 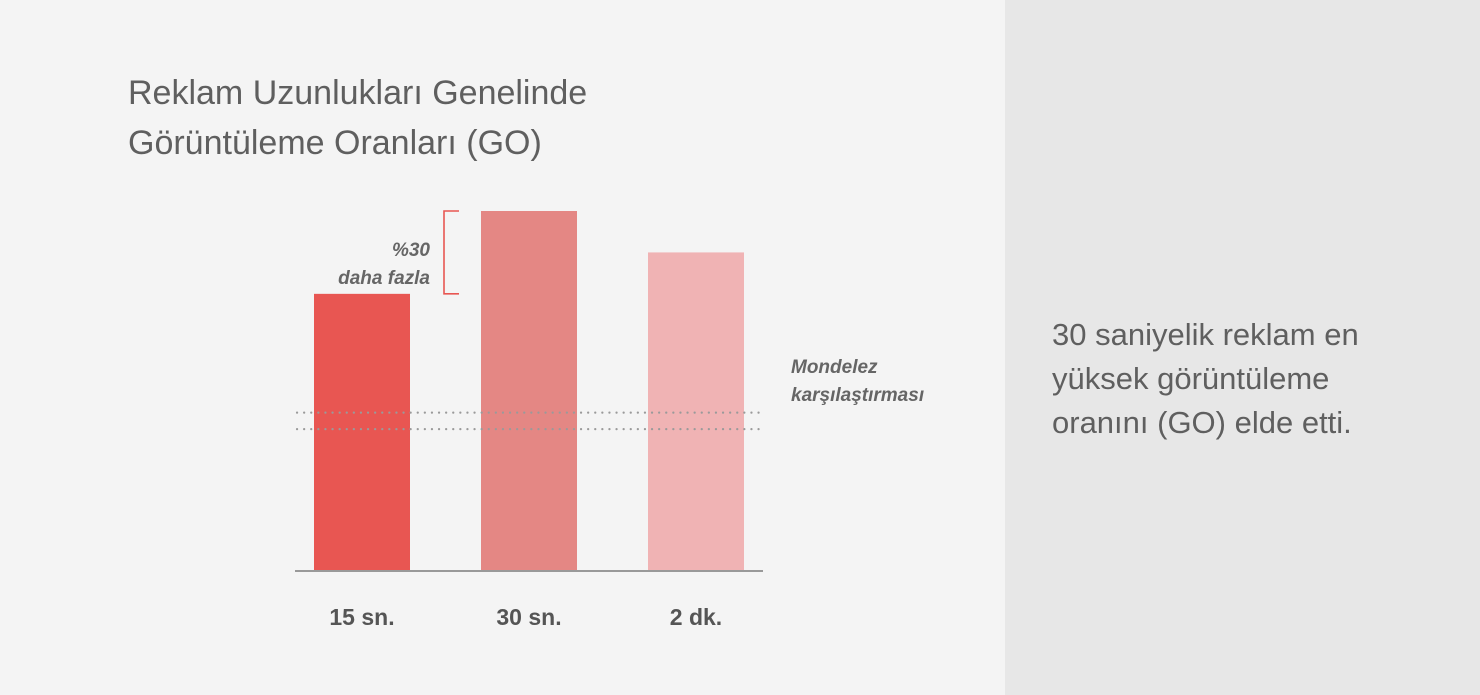 I want to click on category-label-1: 15 sn., so click(x=361, y=617).